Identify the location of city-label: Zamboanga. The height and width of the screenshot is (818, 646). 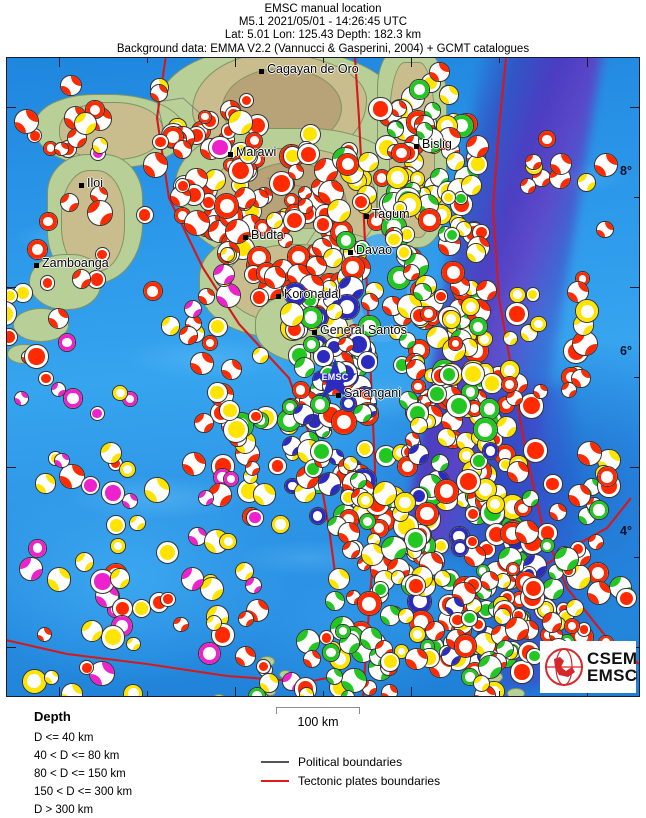
(75, 263).